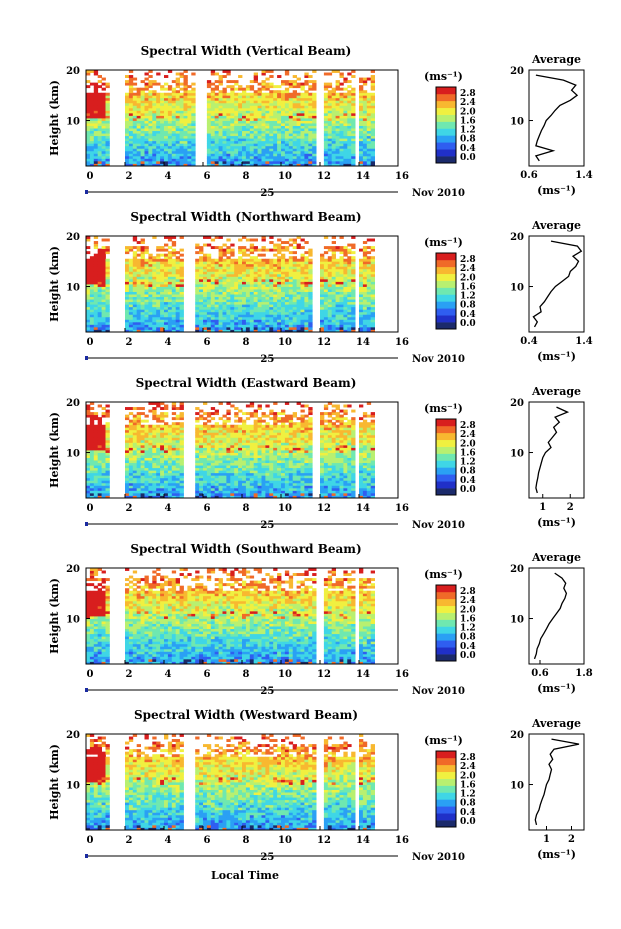 The image size is (621, 929). What do you see at coordinates (446, 305) in the screenshot?
I see `colorbar-segment` at bounding box center [446, 305].